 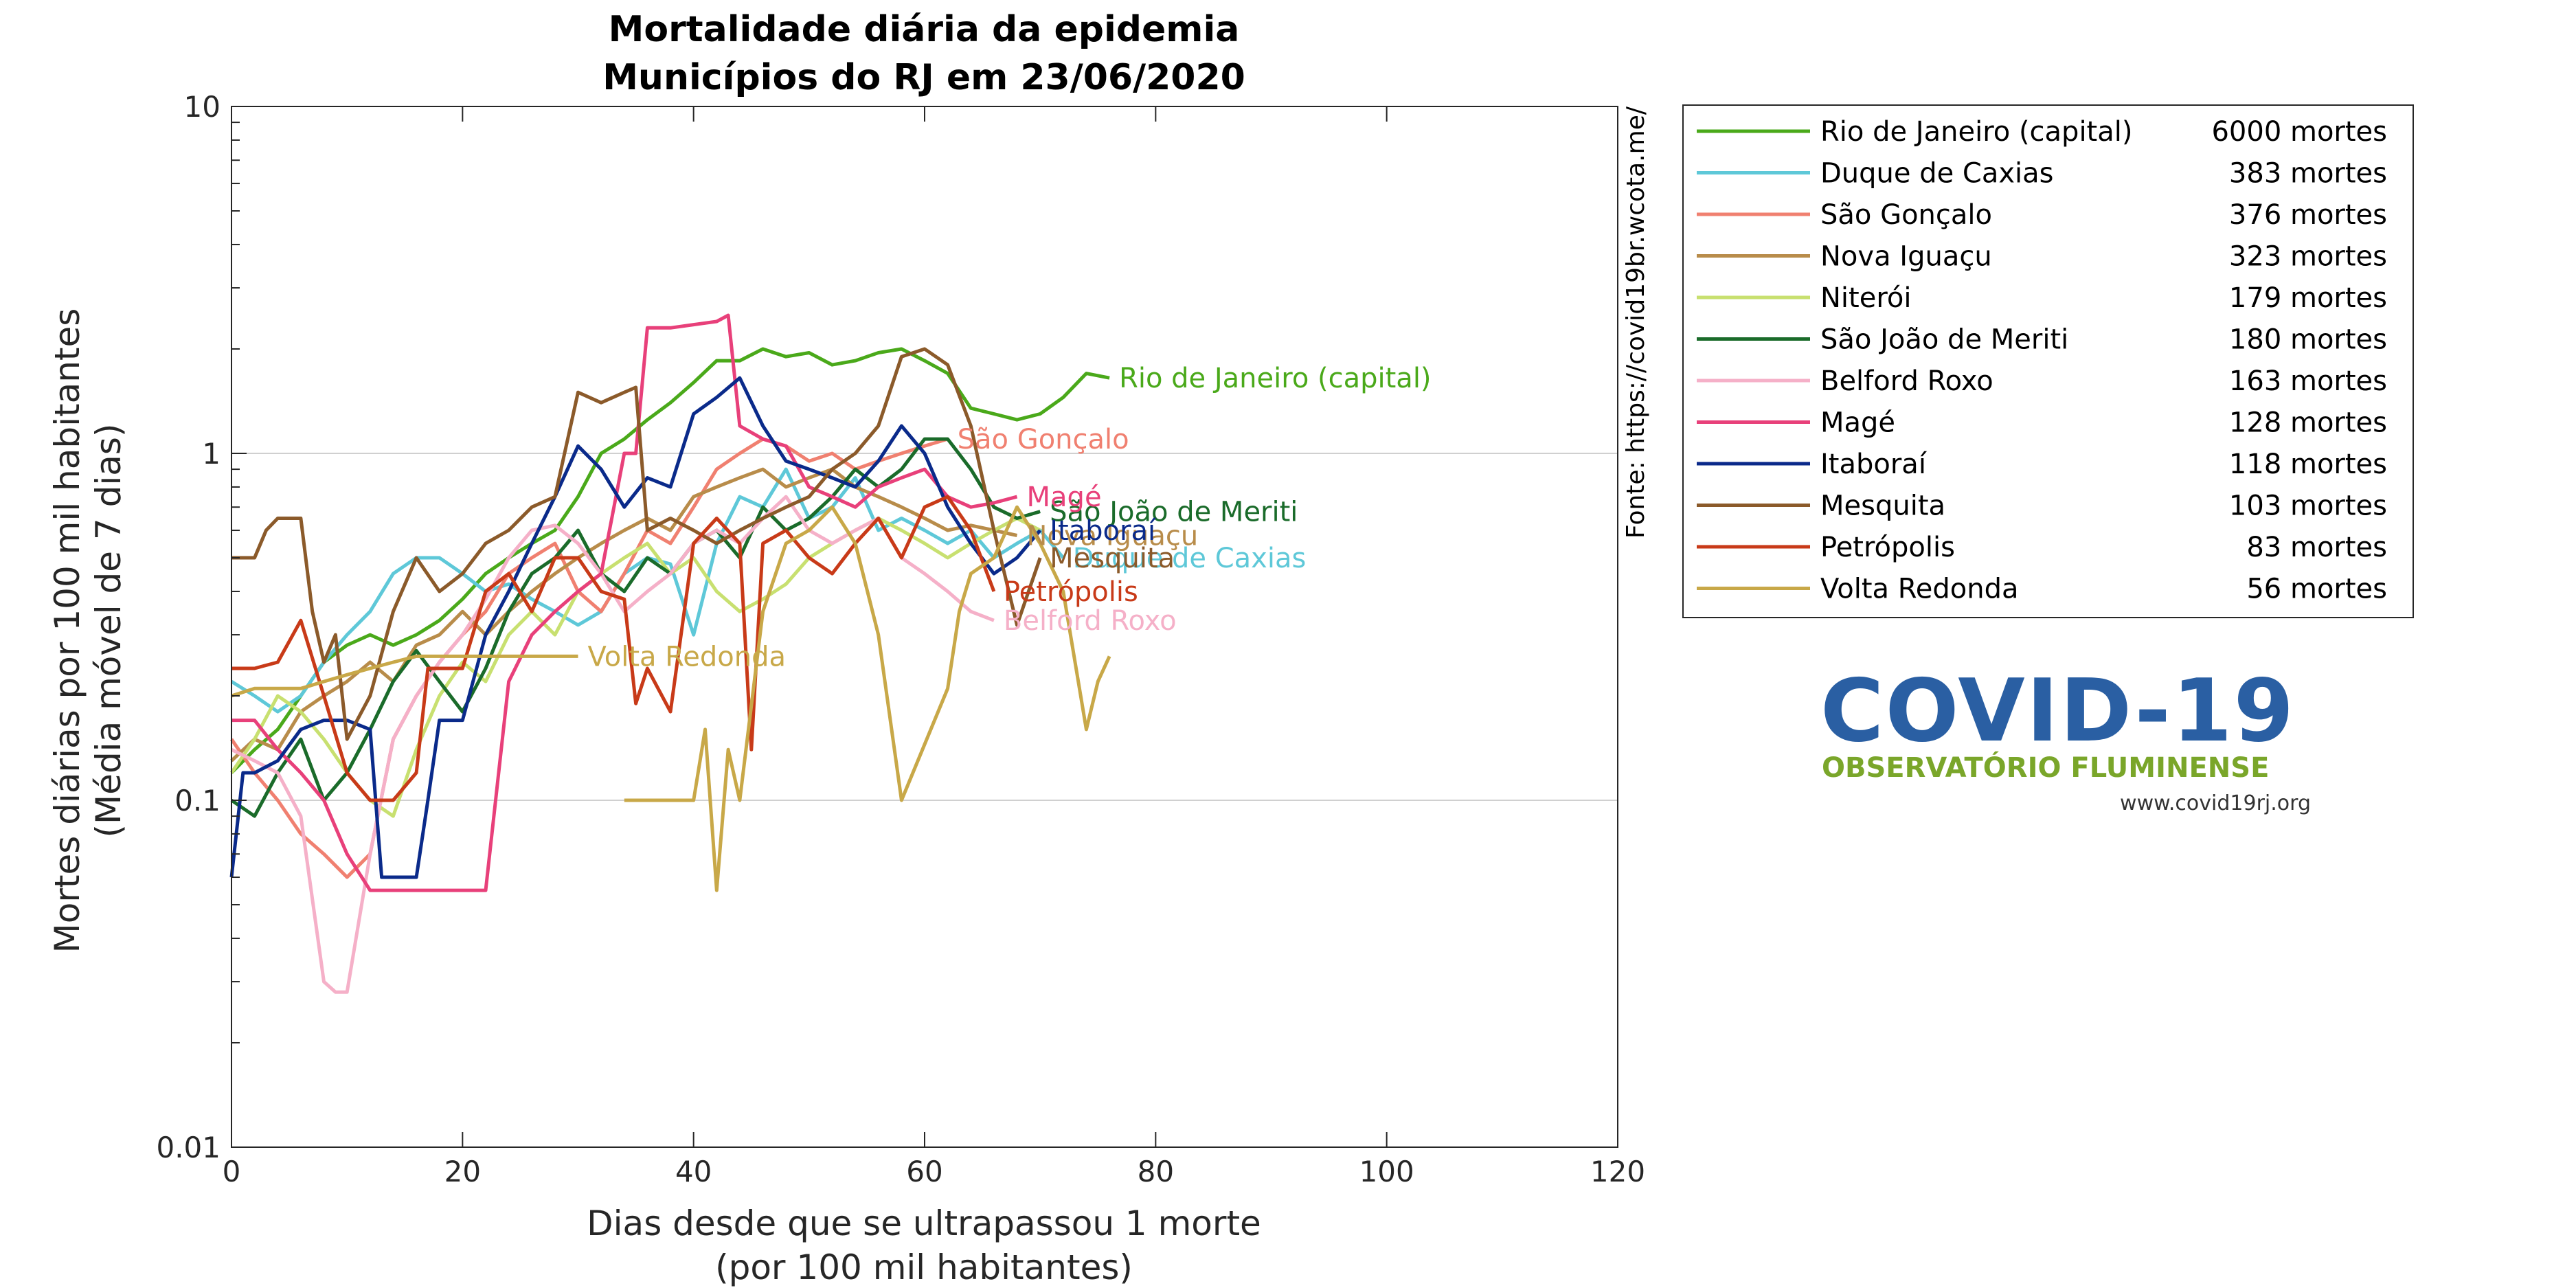 What do you see at coordinates (67, 630) in the screenshot?
I see `y-axis-label: Mortes diárias por 100 mil habitantes` at bounding box center [67, 630].